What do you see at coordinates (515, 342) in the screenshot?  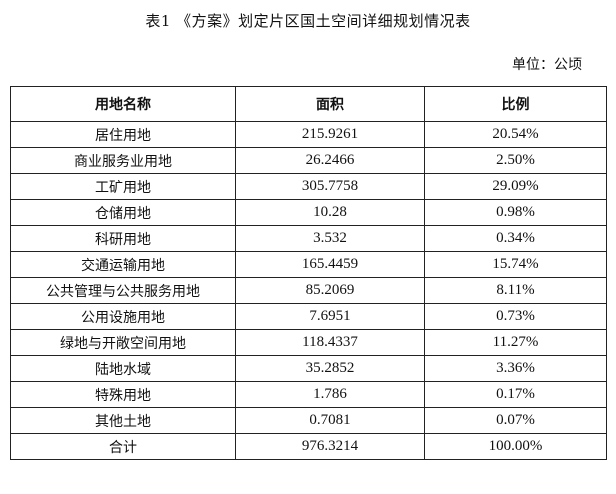 I see `cell-ratio: 11.27%` at bounding box center [515, 342].